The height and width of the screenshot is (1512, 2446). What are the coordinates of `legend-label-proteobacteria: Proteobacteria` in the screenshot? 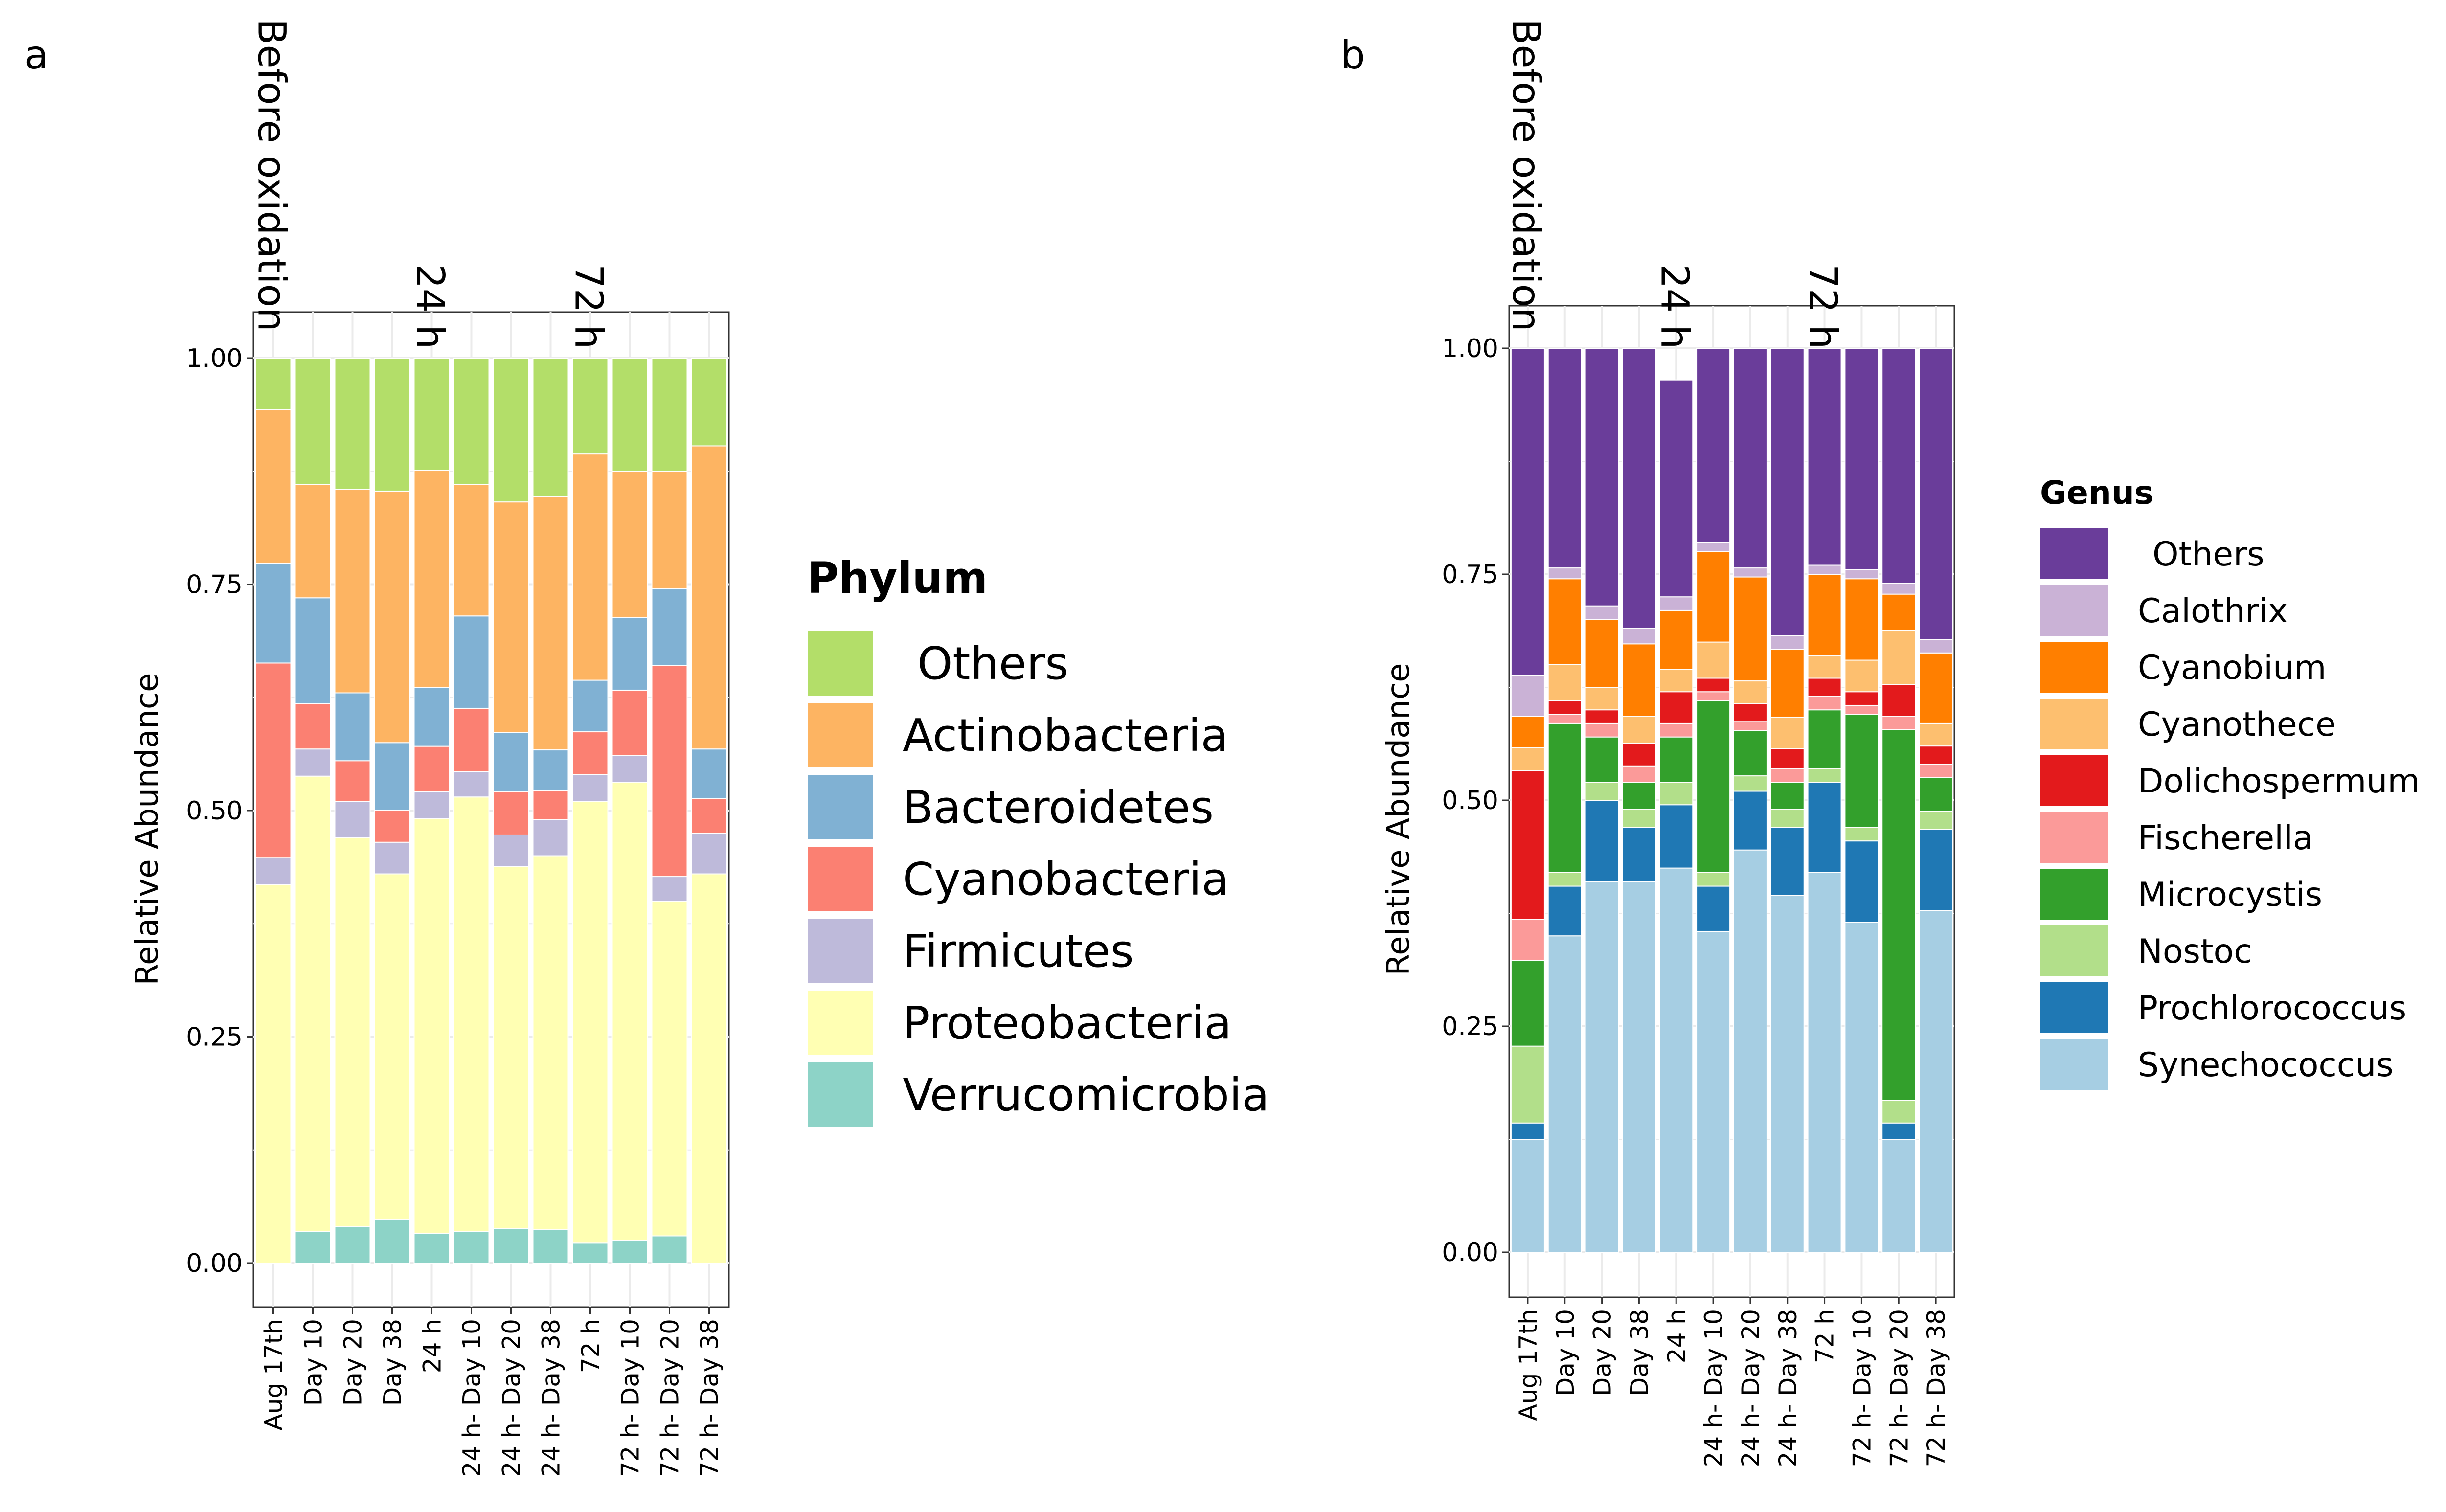 It's located at (1067, 1023).